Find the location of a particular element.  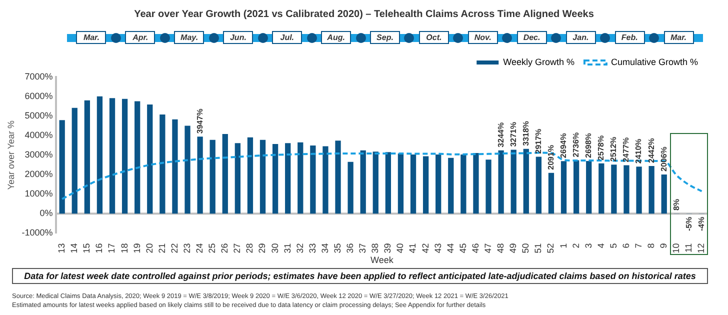

text: Aug. is located at coordinates (336, 37).